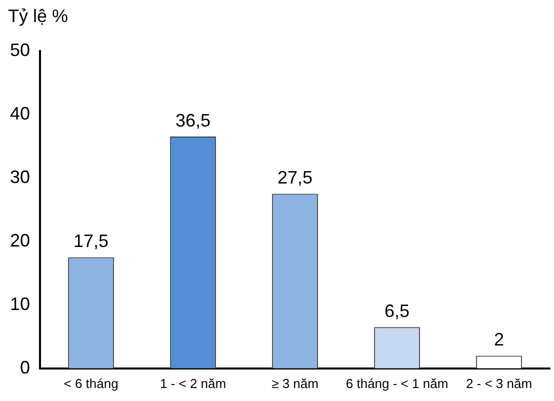  Describe the element at coordinates (397, 311) in the screenshot. I see `data-label: 6,5` at that location.